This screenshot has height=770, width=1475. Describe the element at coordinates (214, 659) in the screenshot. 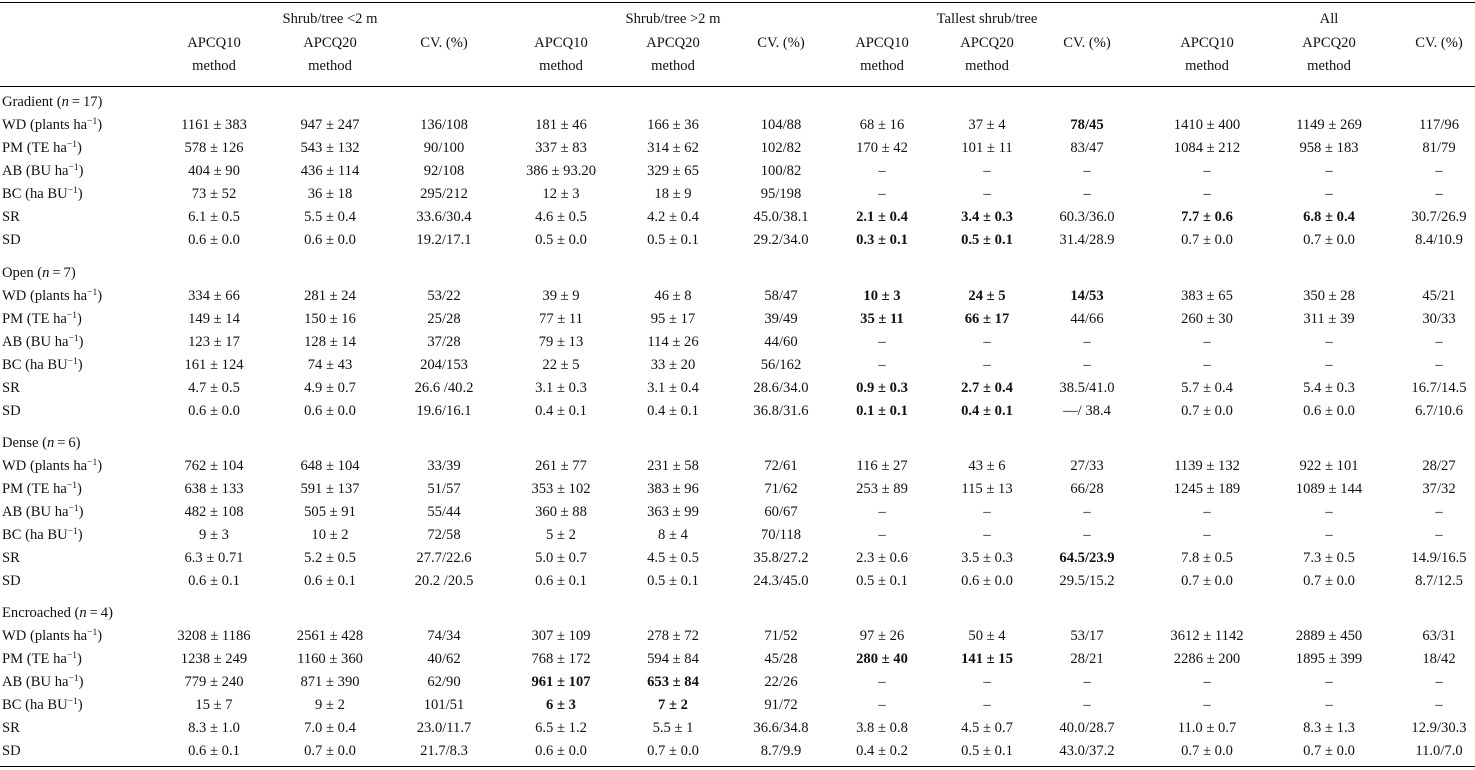

I see `table-cell: 1238 ± 249` at that location.